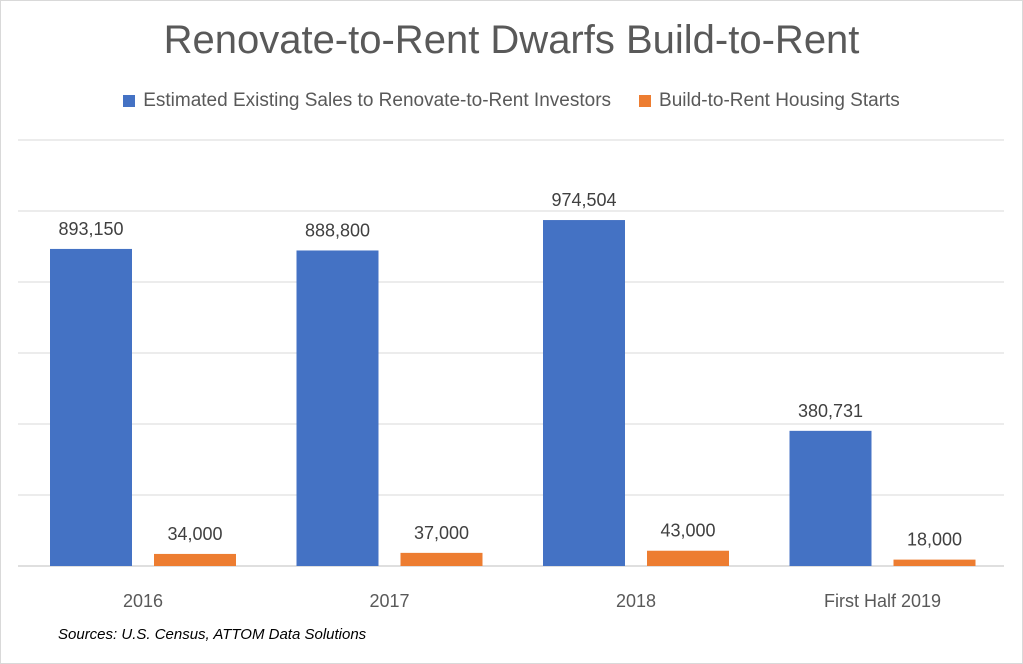 The image size is (1023, 664). What do you see at coordinates (129, 101) in the screenshot?
I see `legend-swatch-renovate-to-rent` at bounding box center [129, 101].